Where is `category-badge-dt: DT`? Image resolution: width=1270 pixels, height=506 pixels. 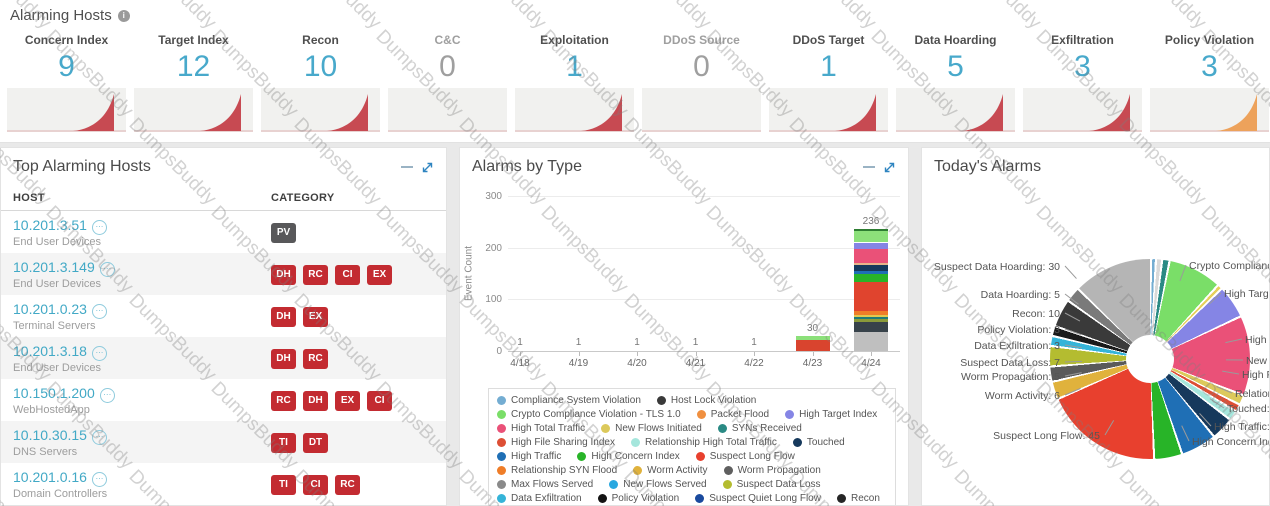 category-badge-dt: DT is located at coordinates (315, 442).